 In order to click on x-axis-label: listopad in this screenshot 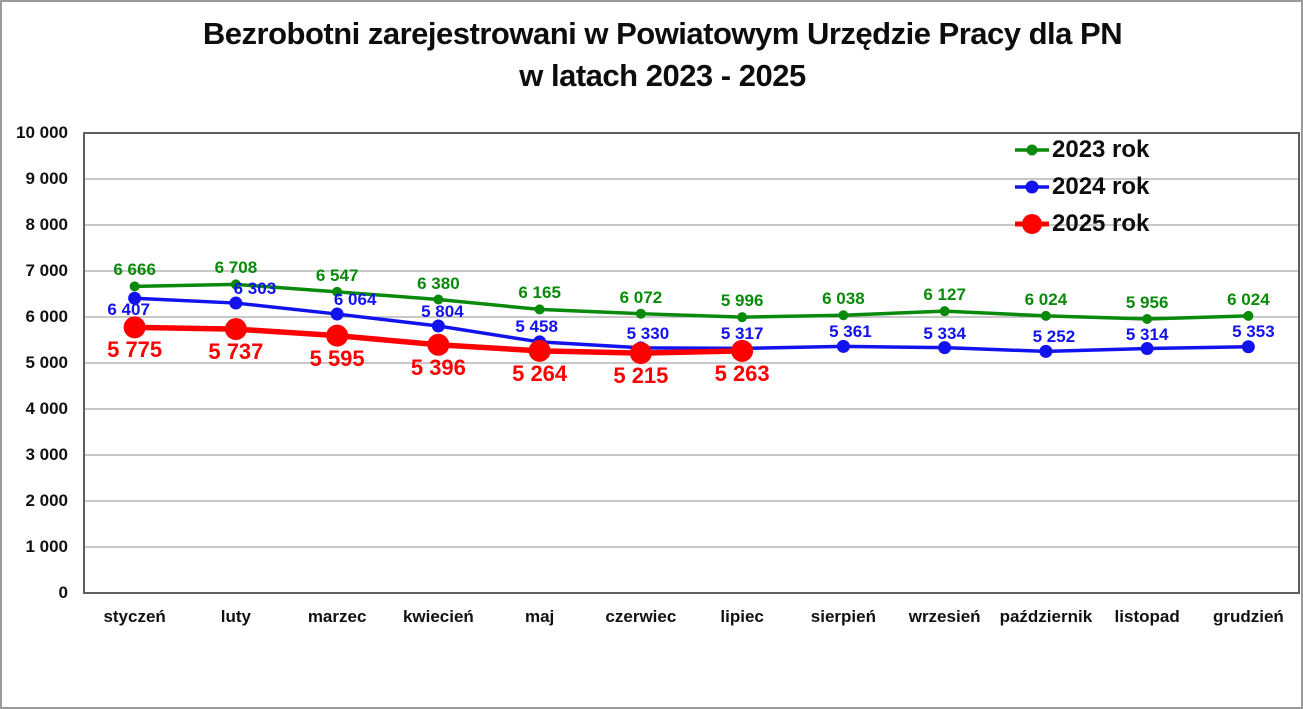, I will do `click(1147, 616)`.